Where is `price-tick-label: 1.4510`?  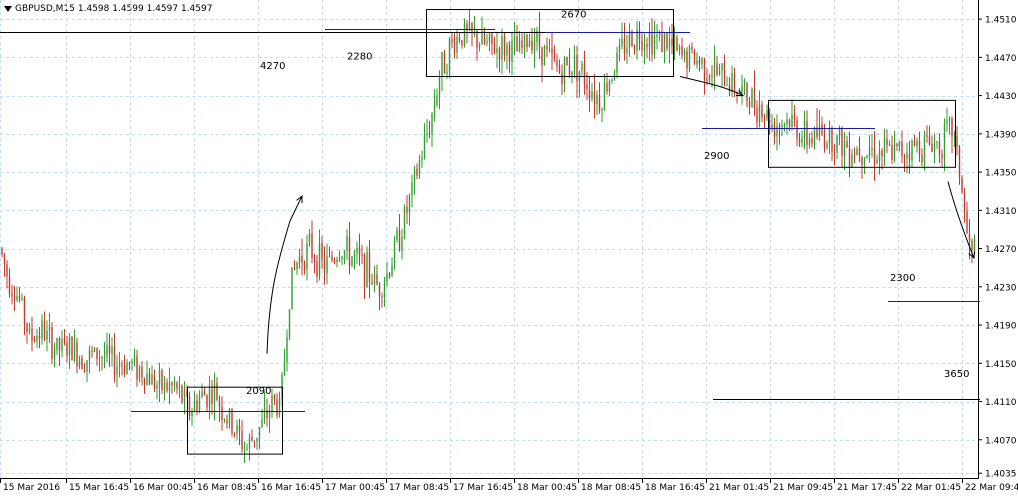
price-tick-label: 1.4510 is located at coordinates (1001, 21).